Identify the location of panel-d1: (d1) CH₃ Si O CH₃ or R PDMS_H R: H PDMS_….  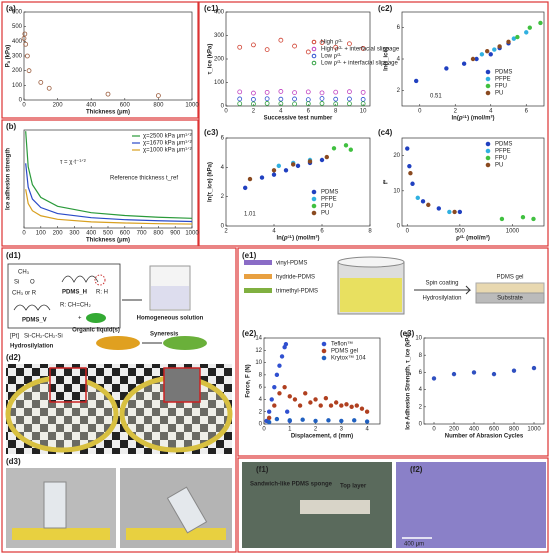
(106, 300).